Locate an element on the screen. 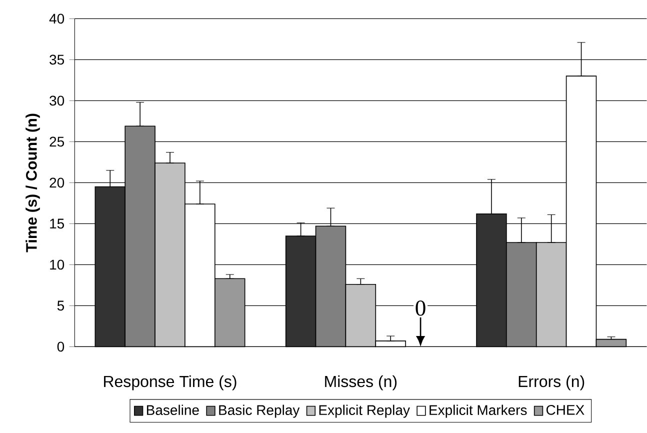 The image size is (647, 433). y-tick-label: 40 is located at coordinates (56, 19).